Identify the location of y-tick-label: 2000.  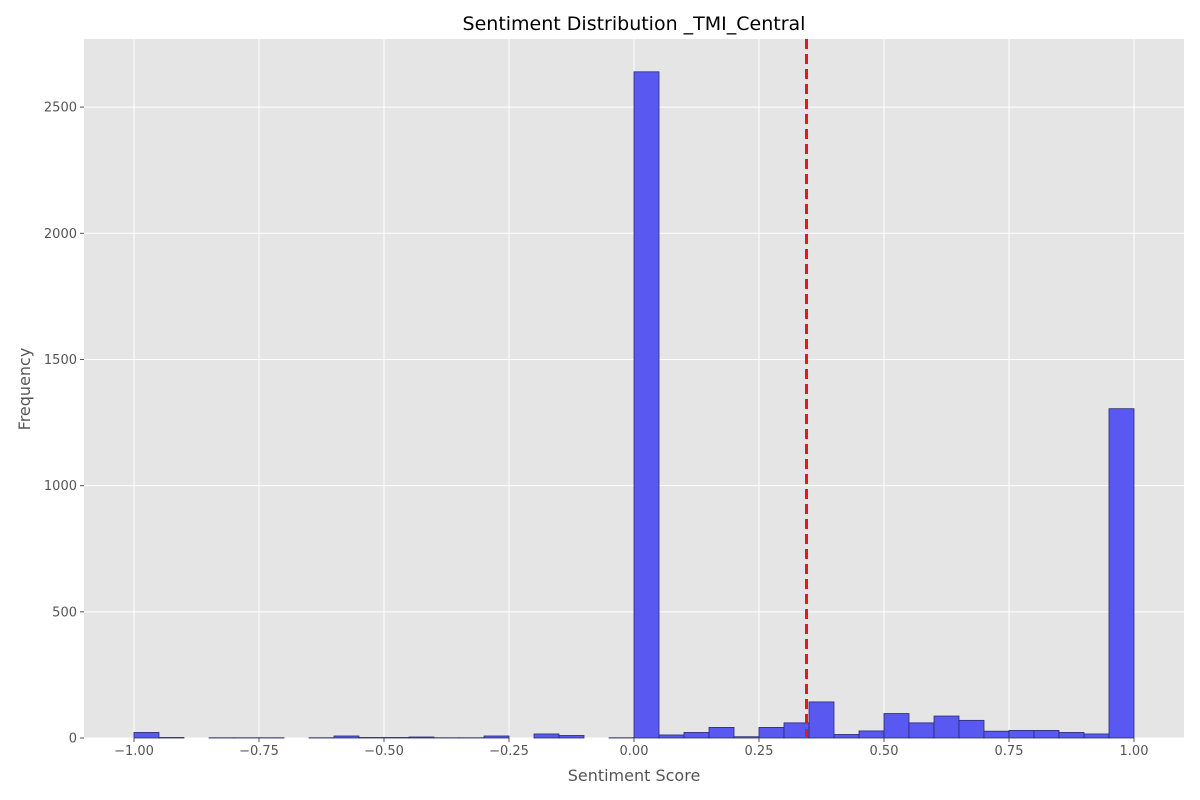
(60, 234).